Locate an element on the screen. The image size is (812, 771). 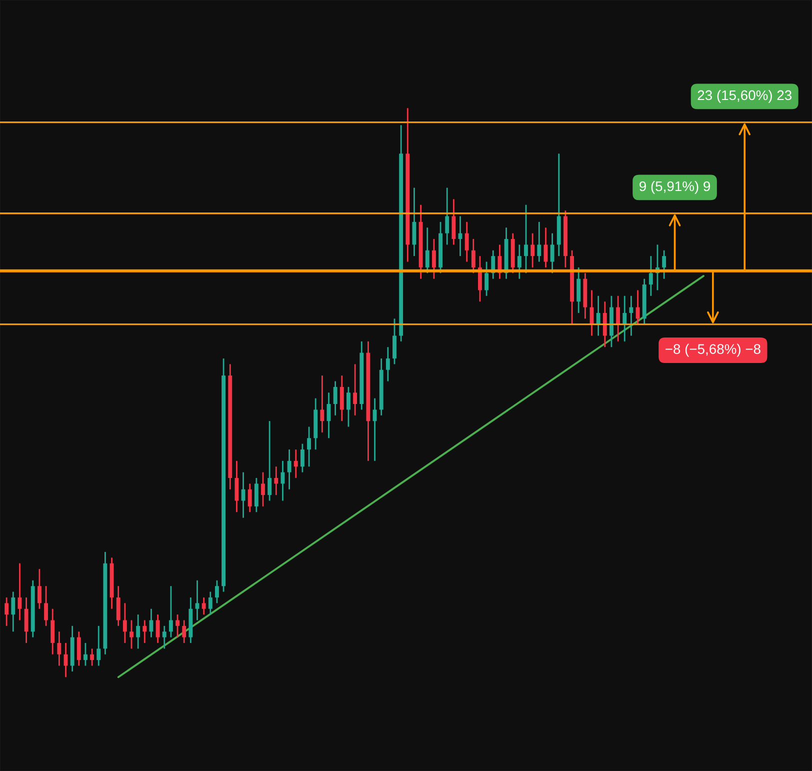
annotation: 23 (15,60%) 23 is located at coordinates (745, 96).